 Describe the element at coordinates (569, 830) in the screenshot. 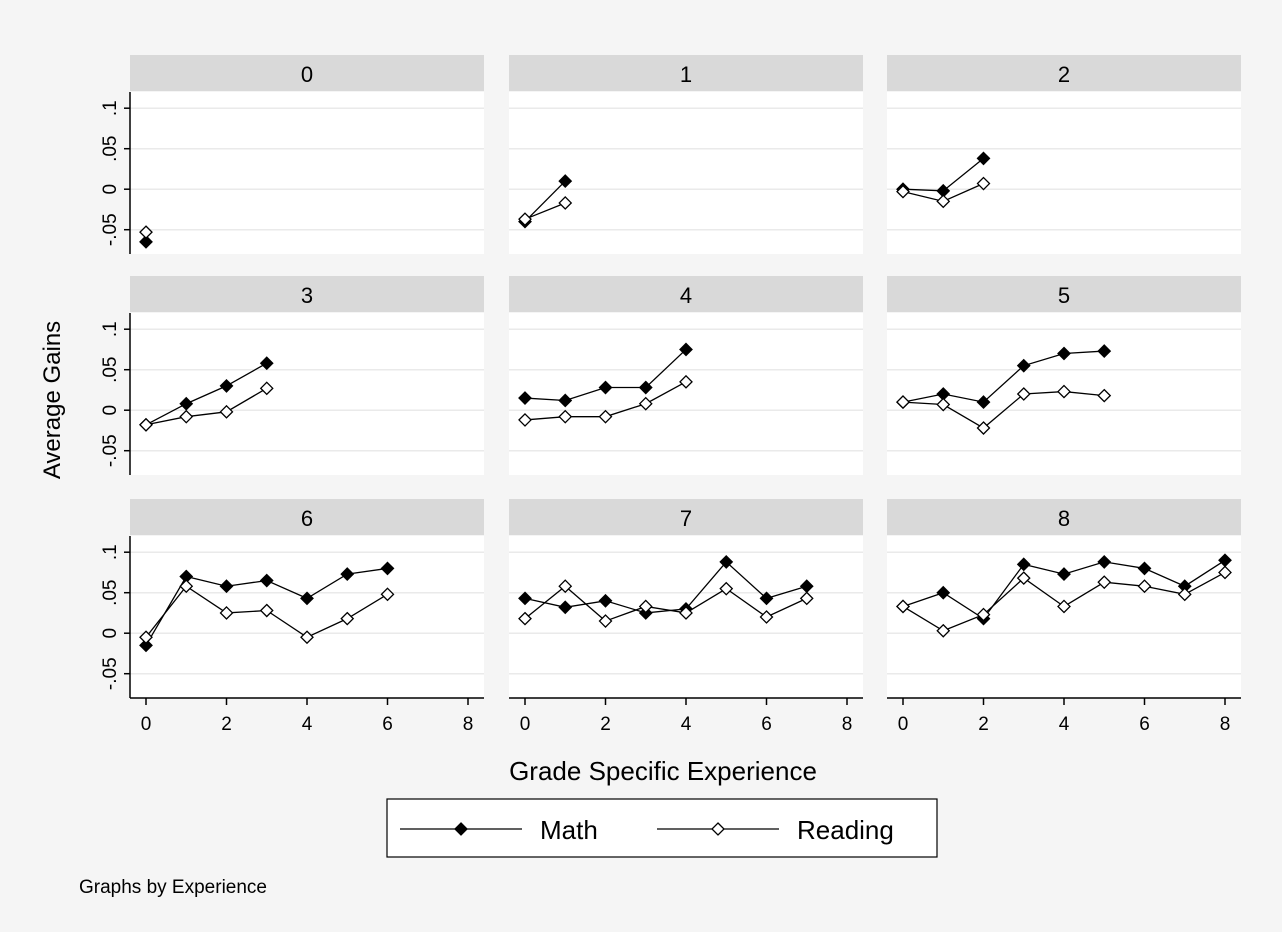

I see `legend-label: Math` at that location.